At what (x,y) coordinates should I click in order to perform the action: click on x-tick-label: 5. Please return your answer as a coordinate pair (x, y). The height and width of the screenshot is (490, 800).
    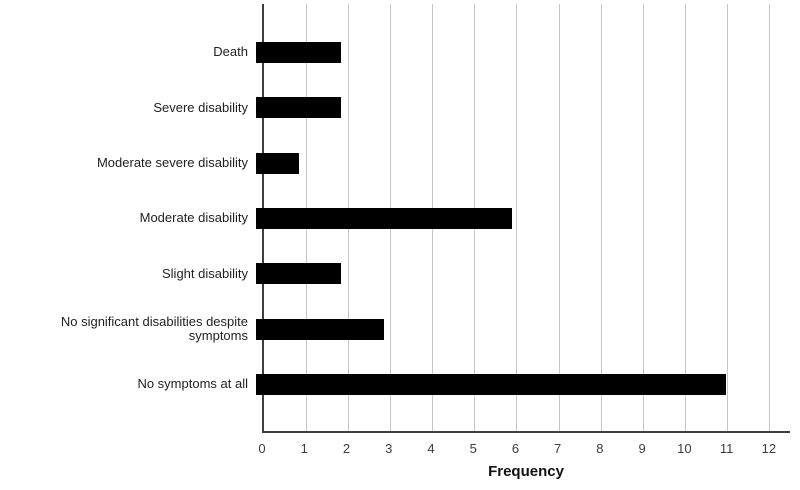
    Looking at the image, I should click on (473, 448).